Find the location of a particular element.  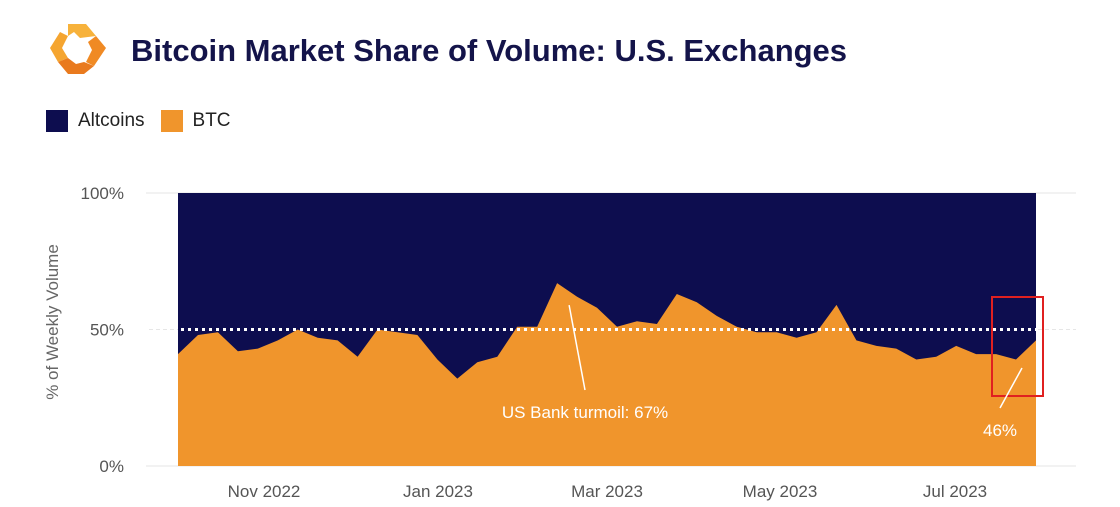

y-tick-label: 0% is located at coordinates (111, 466).